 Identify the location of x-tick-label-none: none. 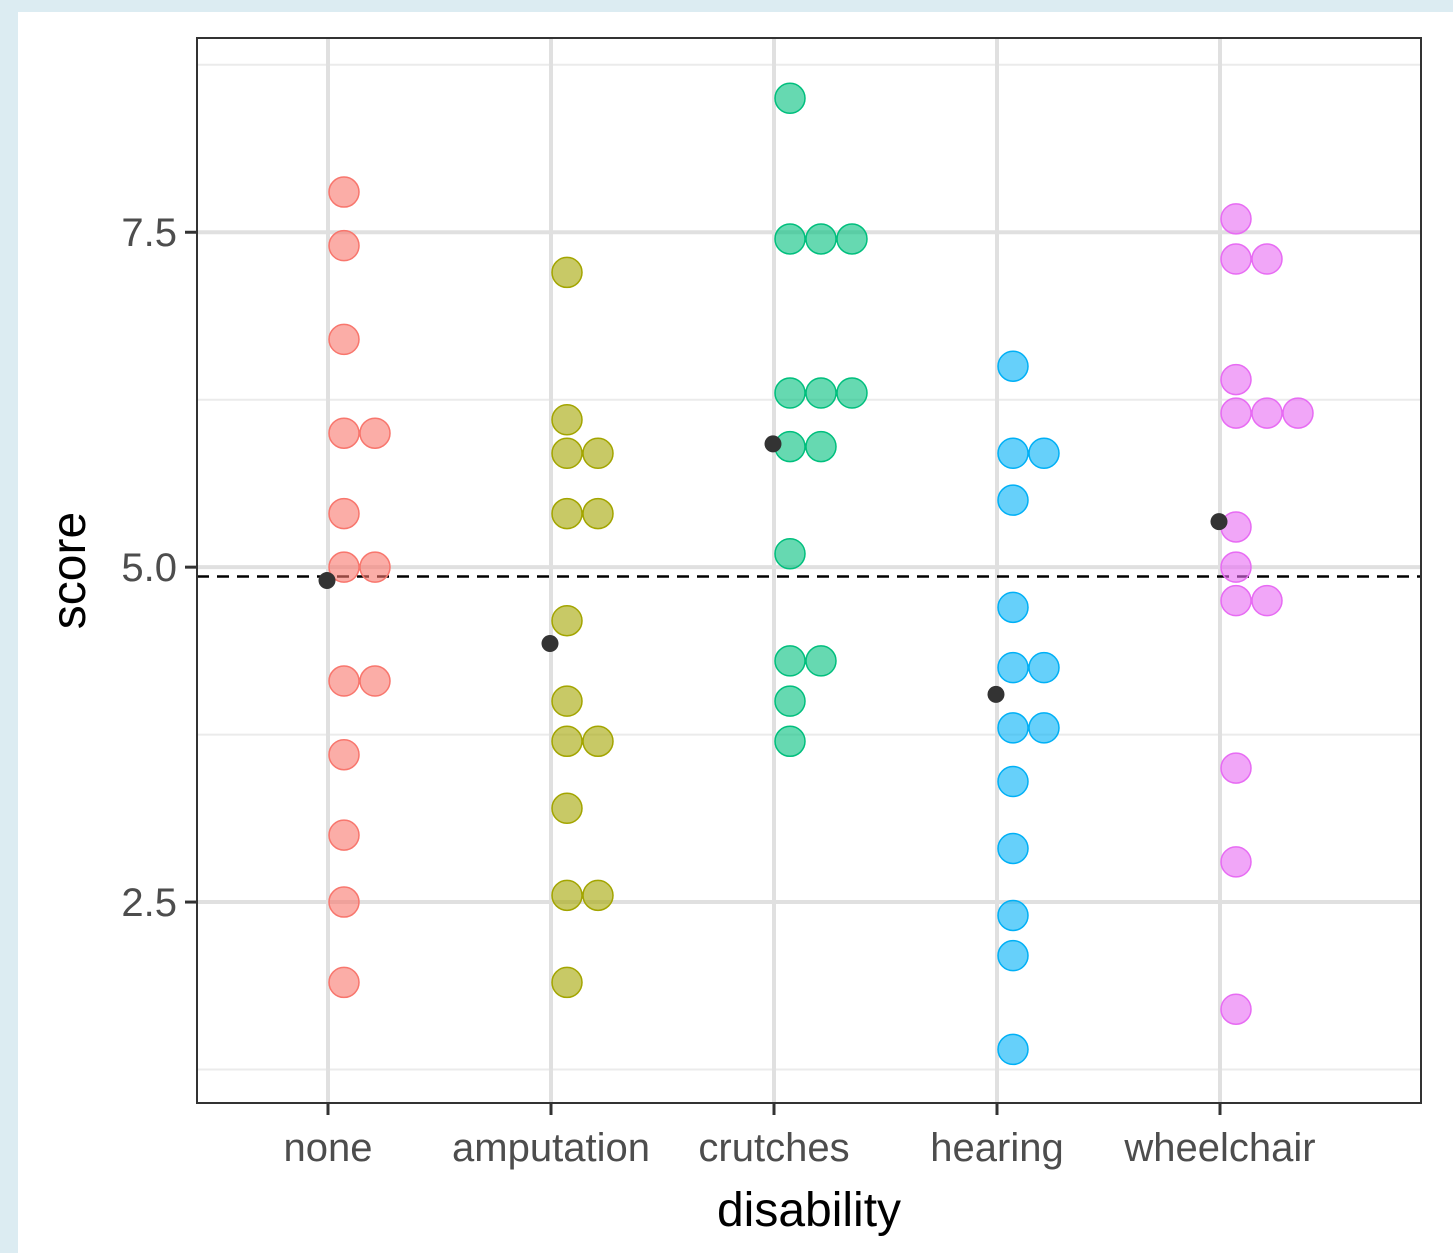
(328, 1148).